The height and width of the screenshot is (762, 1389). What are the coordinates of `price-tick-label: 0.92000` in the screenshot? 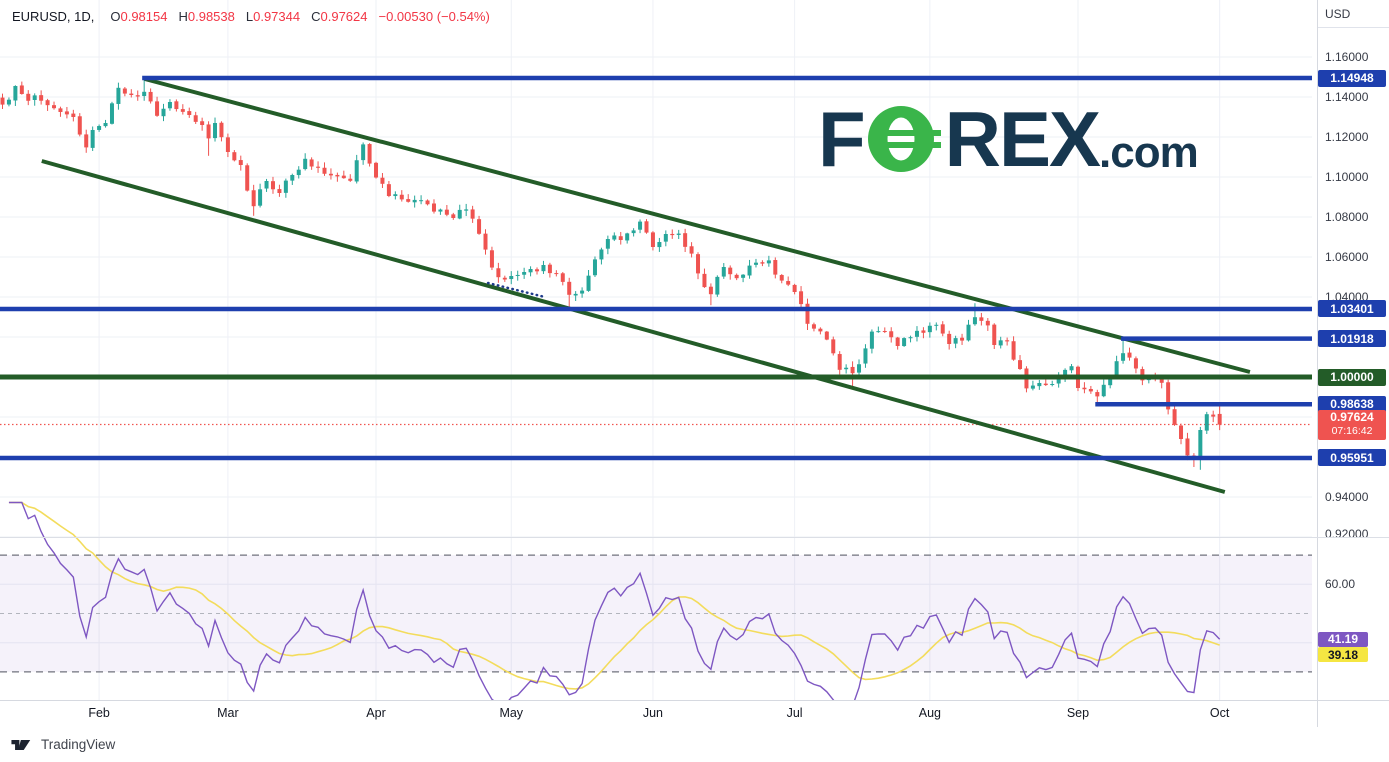 It's located at (1347, 534).